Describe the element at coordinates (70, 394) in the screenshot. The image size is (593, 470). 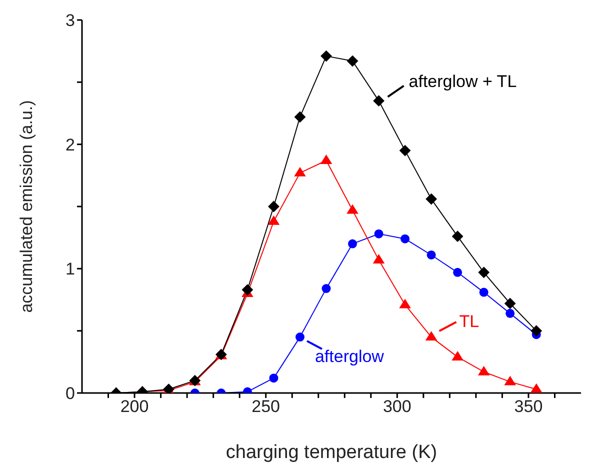
I see `y-tick-label: 0` at that location.